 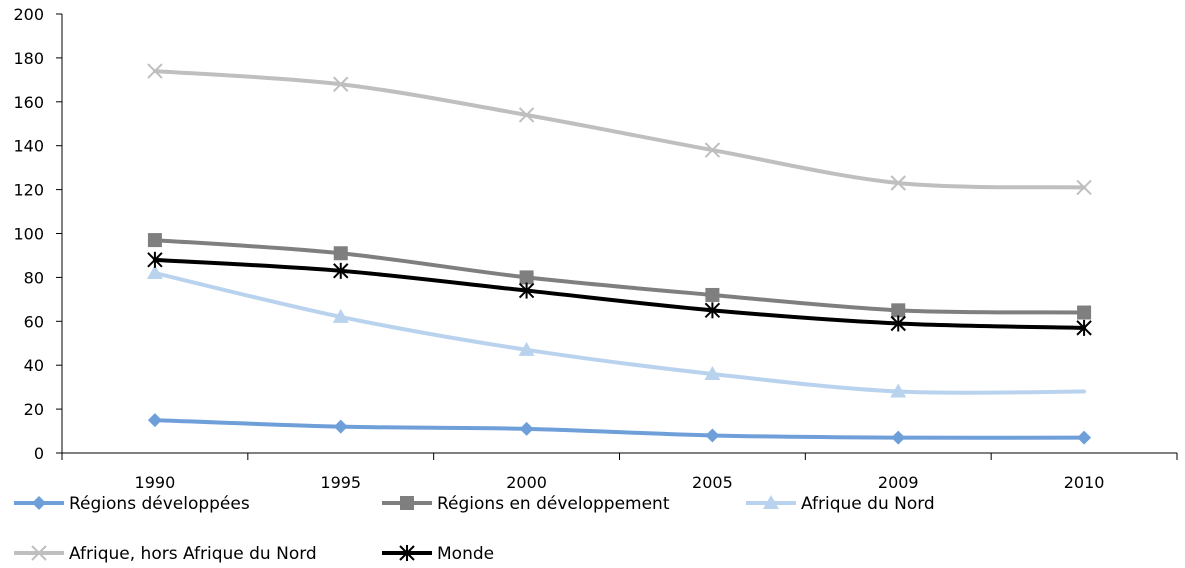 I want to click on y-tick-label: 120, so click(x=28, y=190).